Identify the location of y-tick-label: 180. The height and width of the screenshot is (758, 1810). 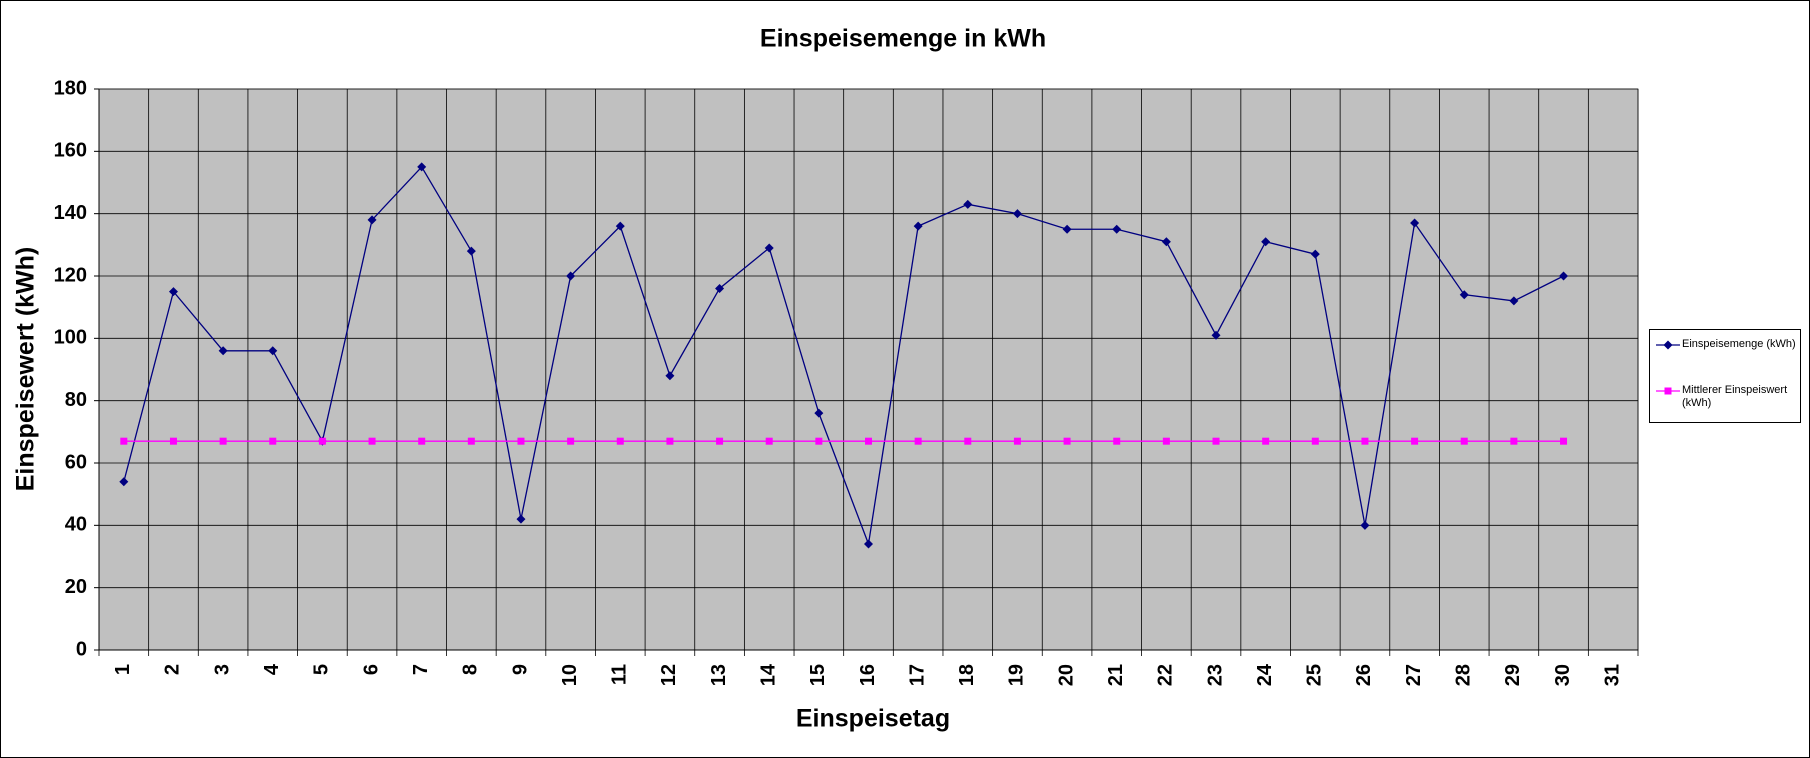
(70, 88).